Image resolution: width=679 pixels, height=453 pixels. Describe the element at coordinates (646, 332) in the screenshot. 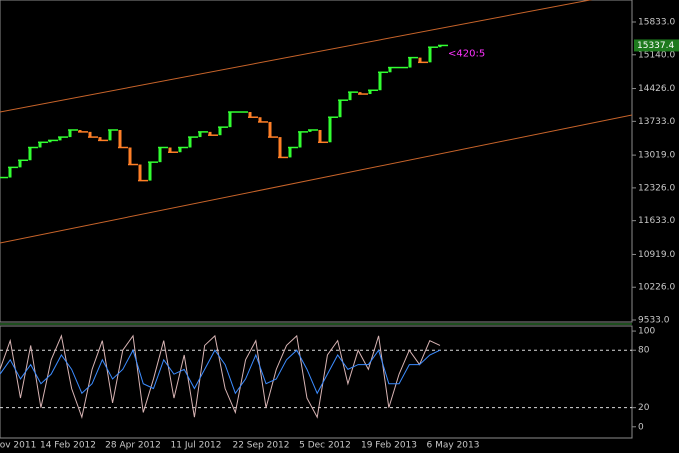

I see `y-tick-label: 100` at that location.